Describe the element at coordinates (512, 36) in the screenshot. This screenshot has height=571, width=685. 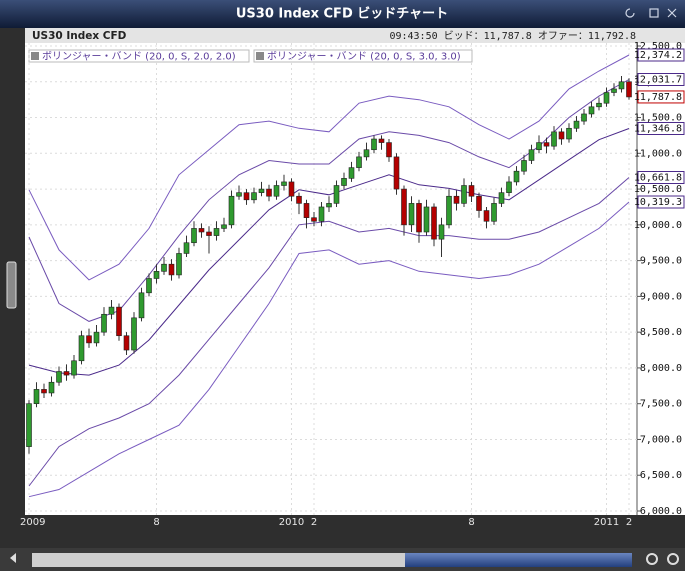
I see `status: 09:43:50 ビッド：11,787.8 オファー：11,792.8` at that location.